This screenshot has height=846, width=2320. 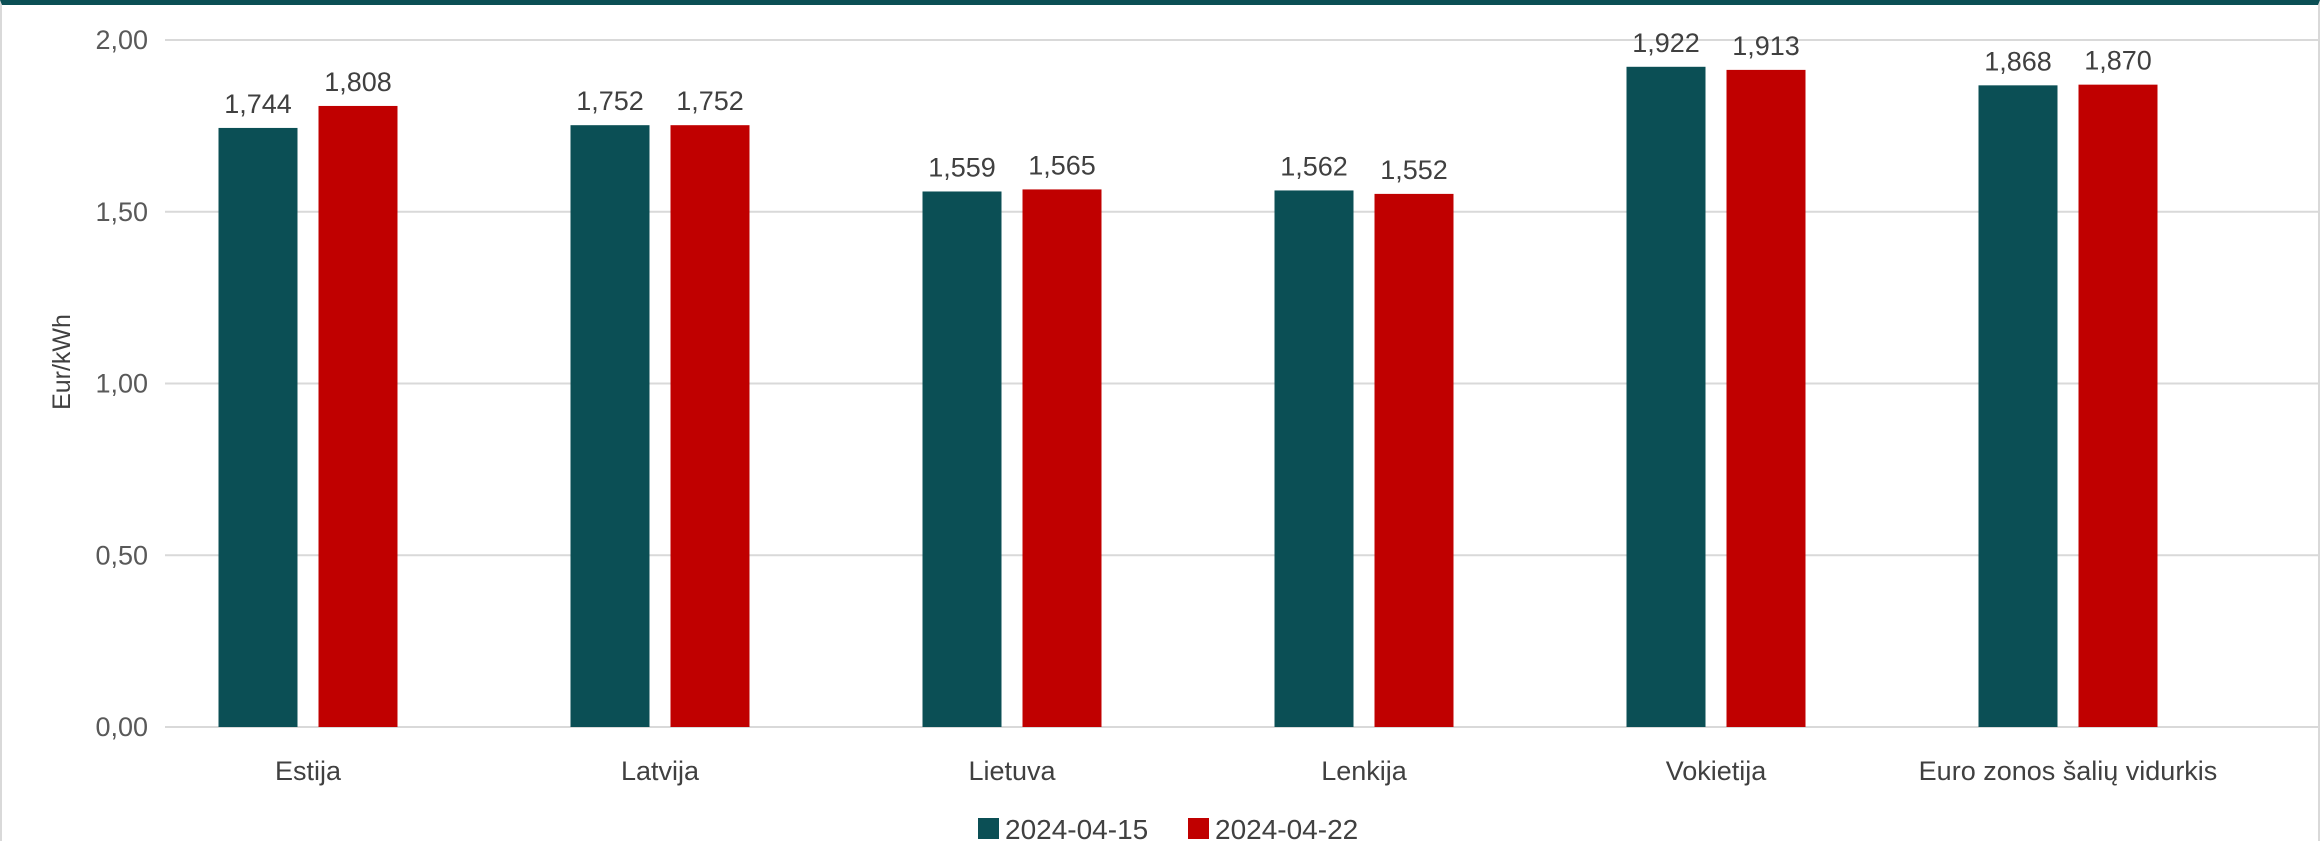 I want to click on x-category-label: Euro zonos šalių vidurkis, so click(x=2068, y=771).